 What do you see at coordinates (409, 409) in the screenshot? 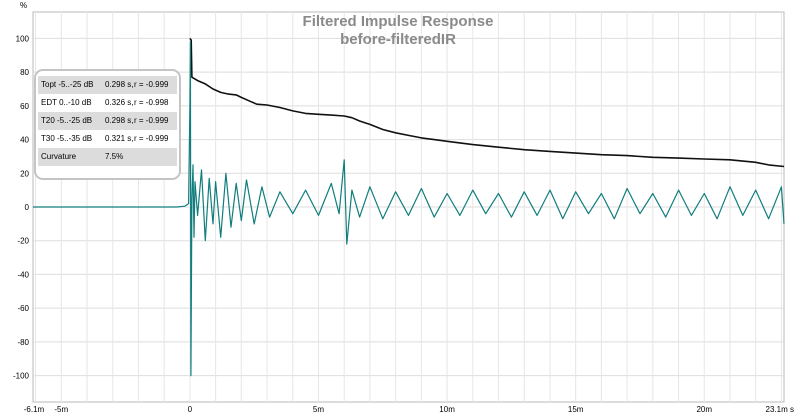
I see `x-tick-labels: -6.1m -5m 0 5m 10m 15m 20m 23.1m s` at bounding box center [409, 409].